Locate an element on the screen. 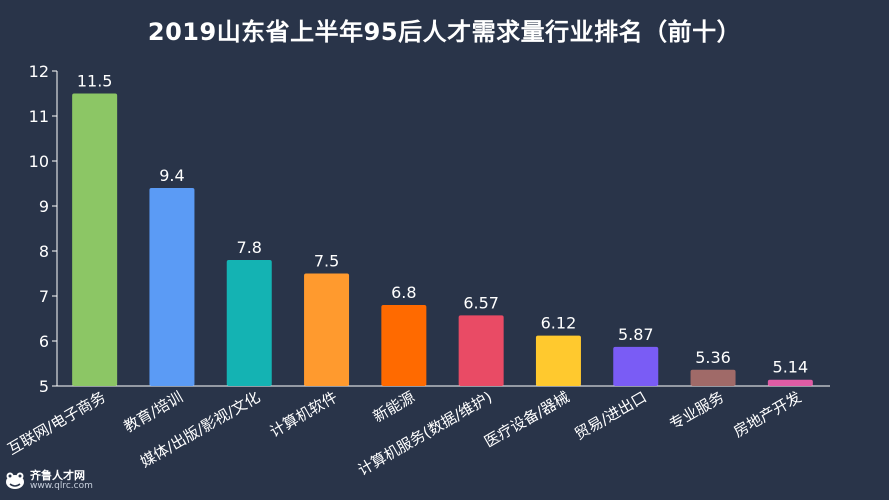  value-label: 5.36 is located at coordinates (713, 357).